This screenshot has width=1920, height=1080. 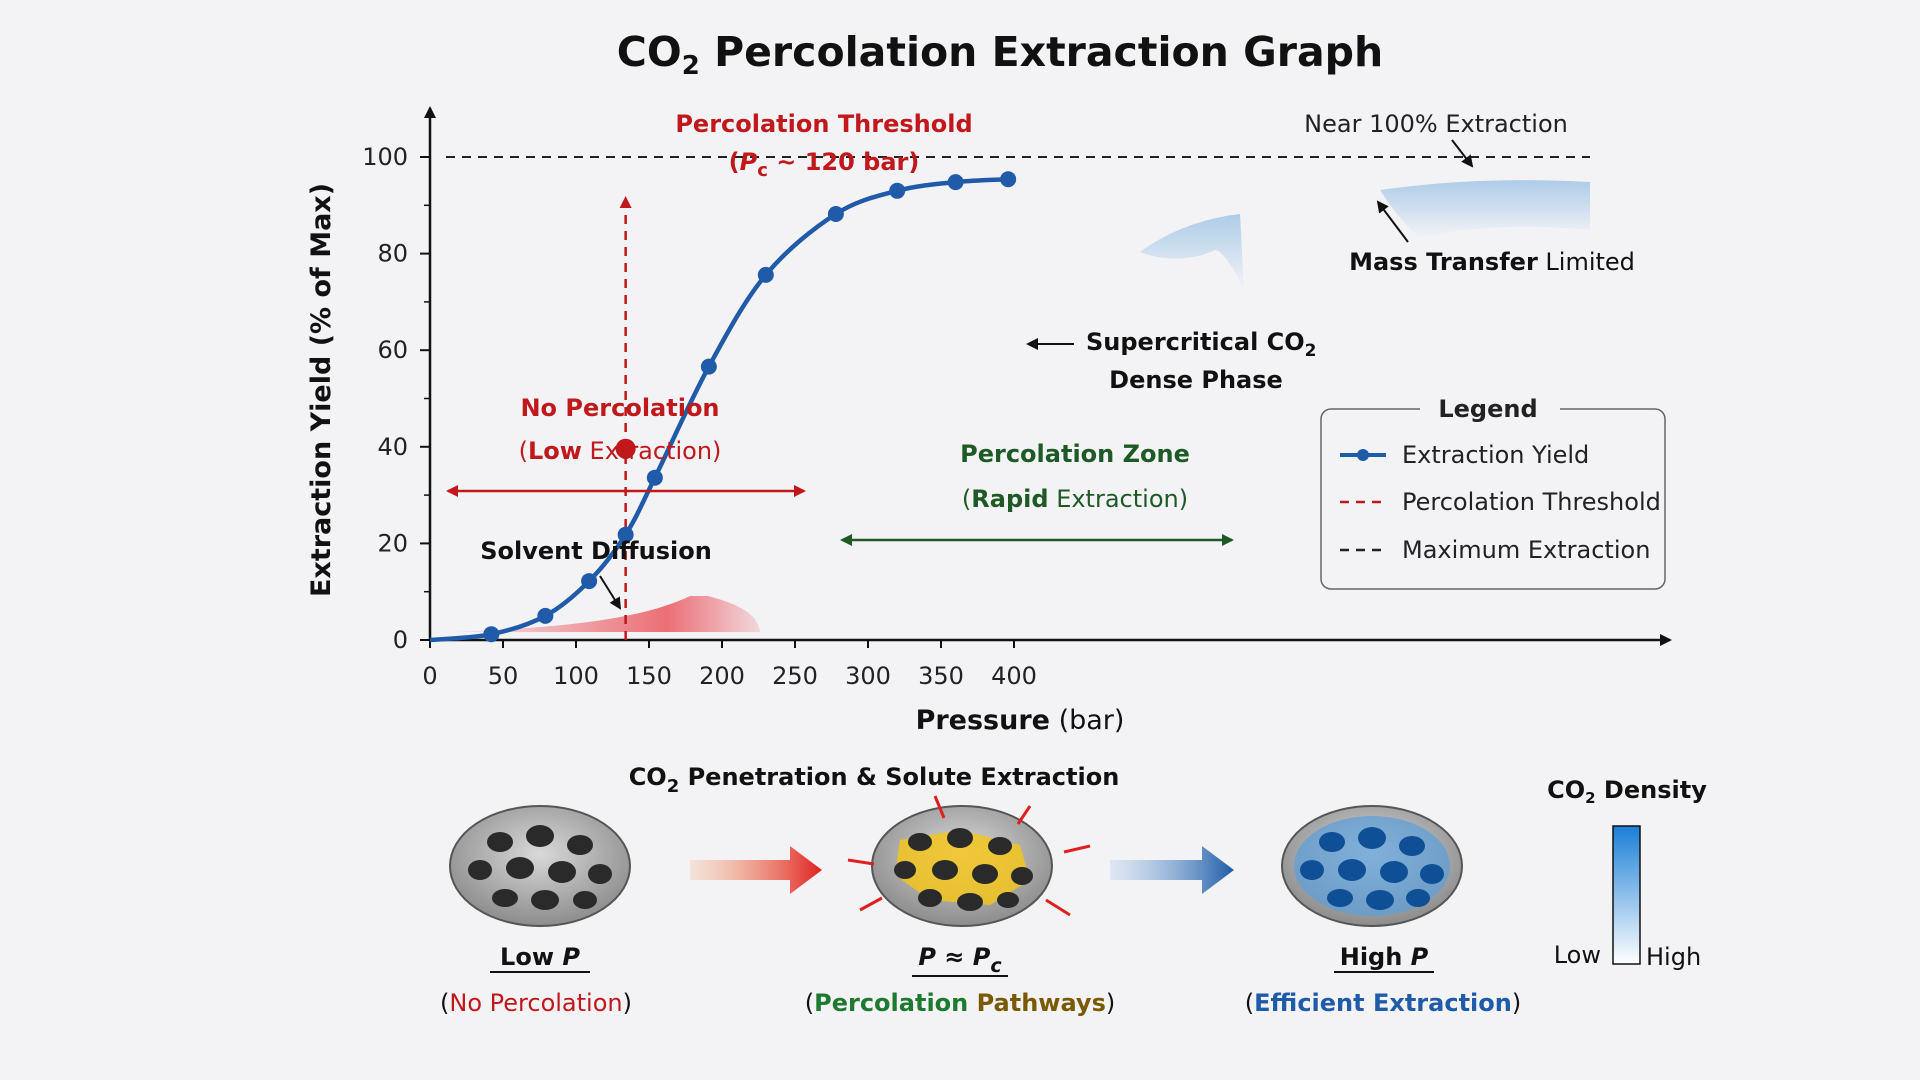 I want to click on legend-title: Legend, so click(x=1487, y=409).